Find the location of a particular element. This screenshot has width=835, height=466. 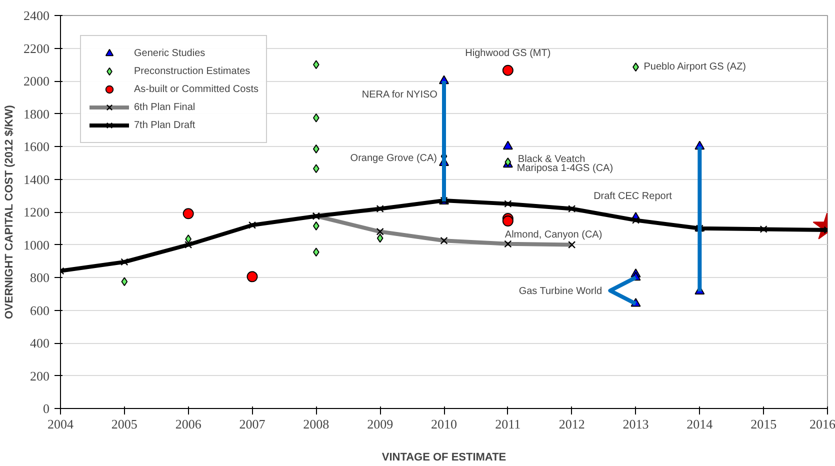

x-tick-label: 2015 is located at coordinates (763, 424).